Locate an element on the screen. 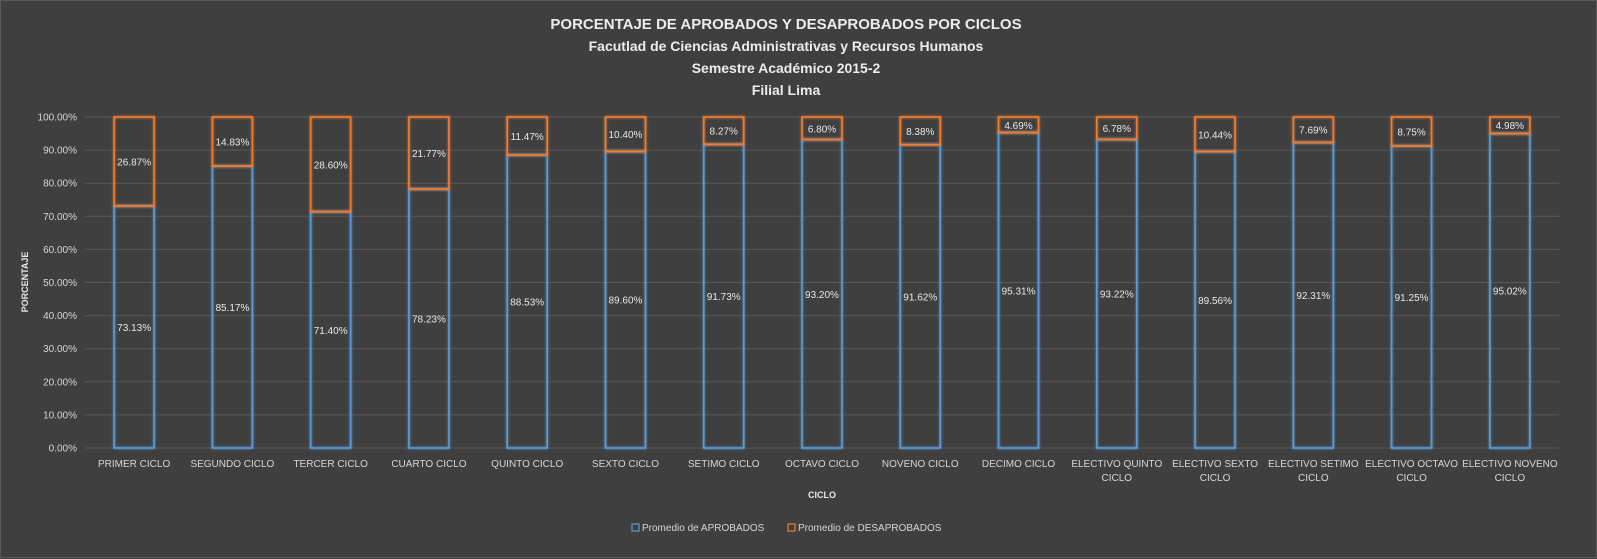 The height and width of the screenshot is (559, 1597). y-tick-label: 30.00% is located at coordinates (60, 349).